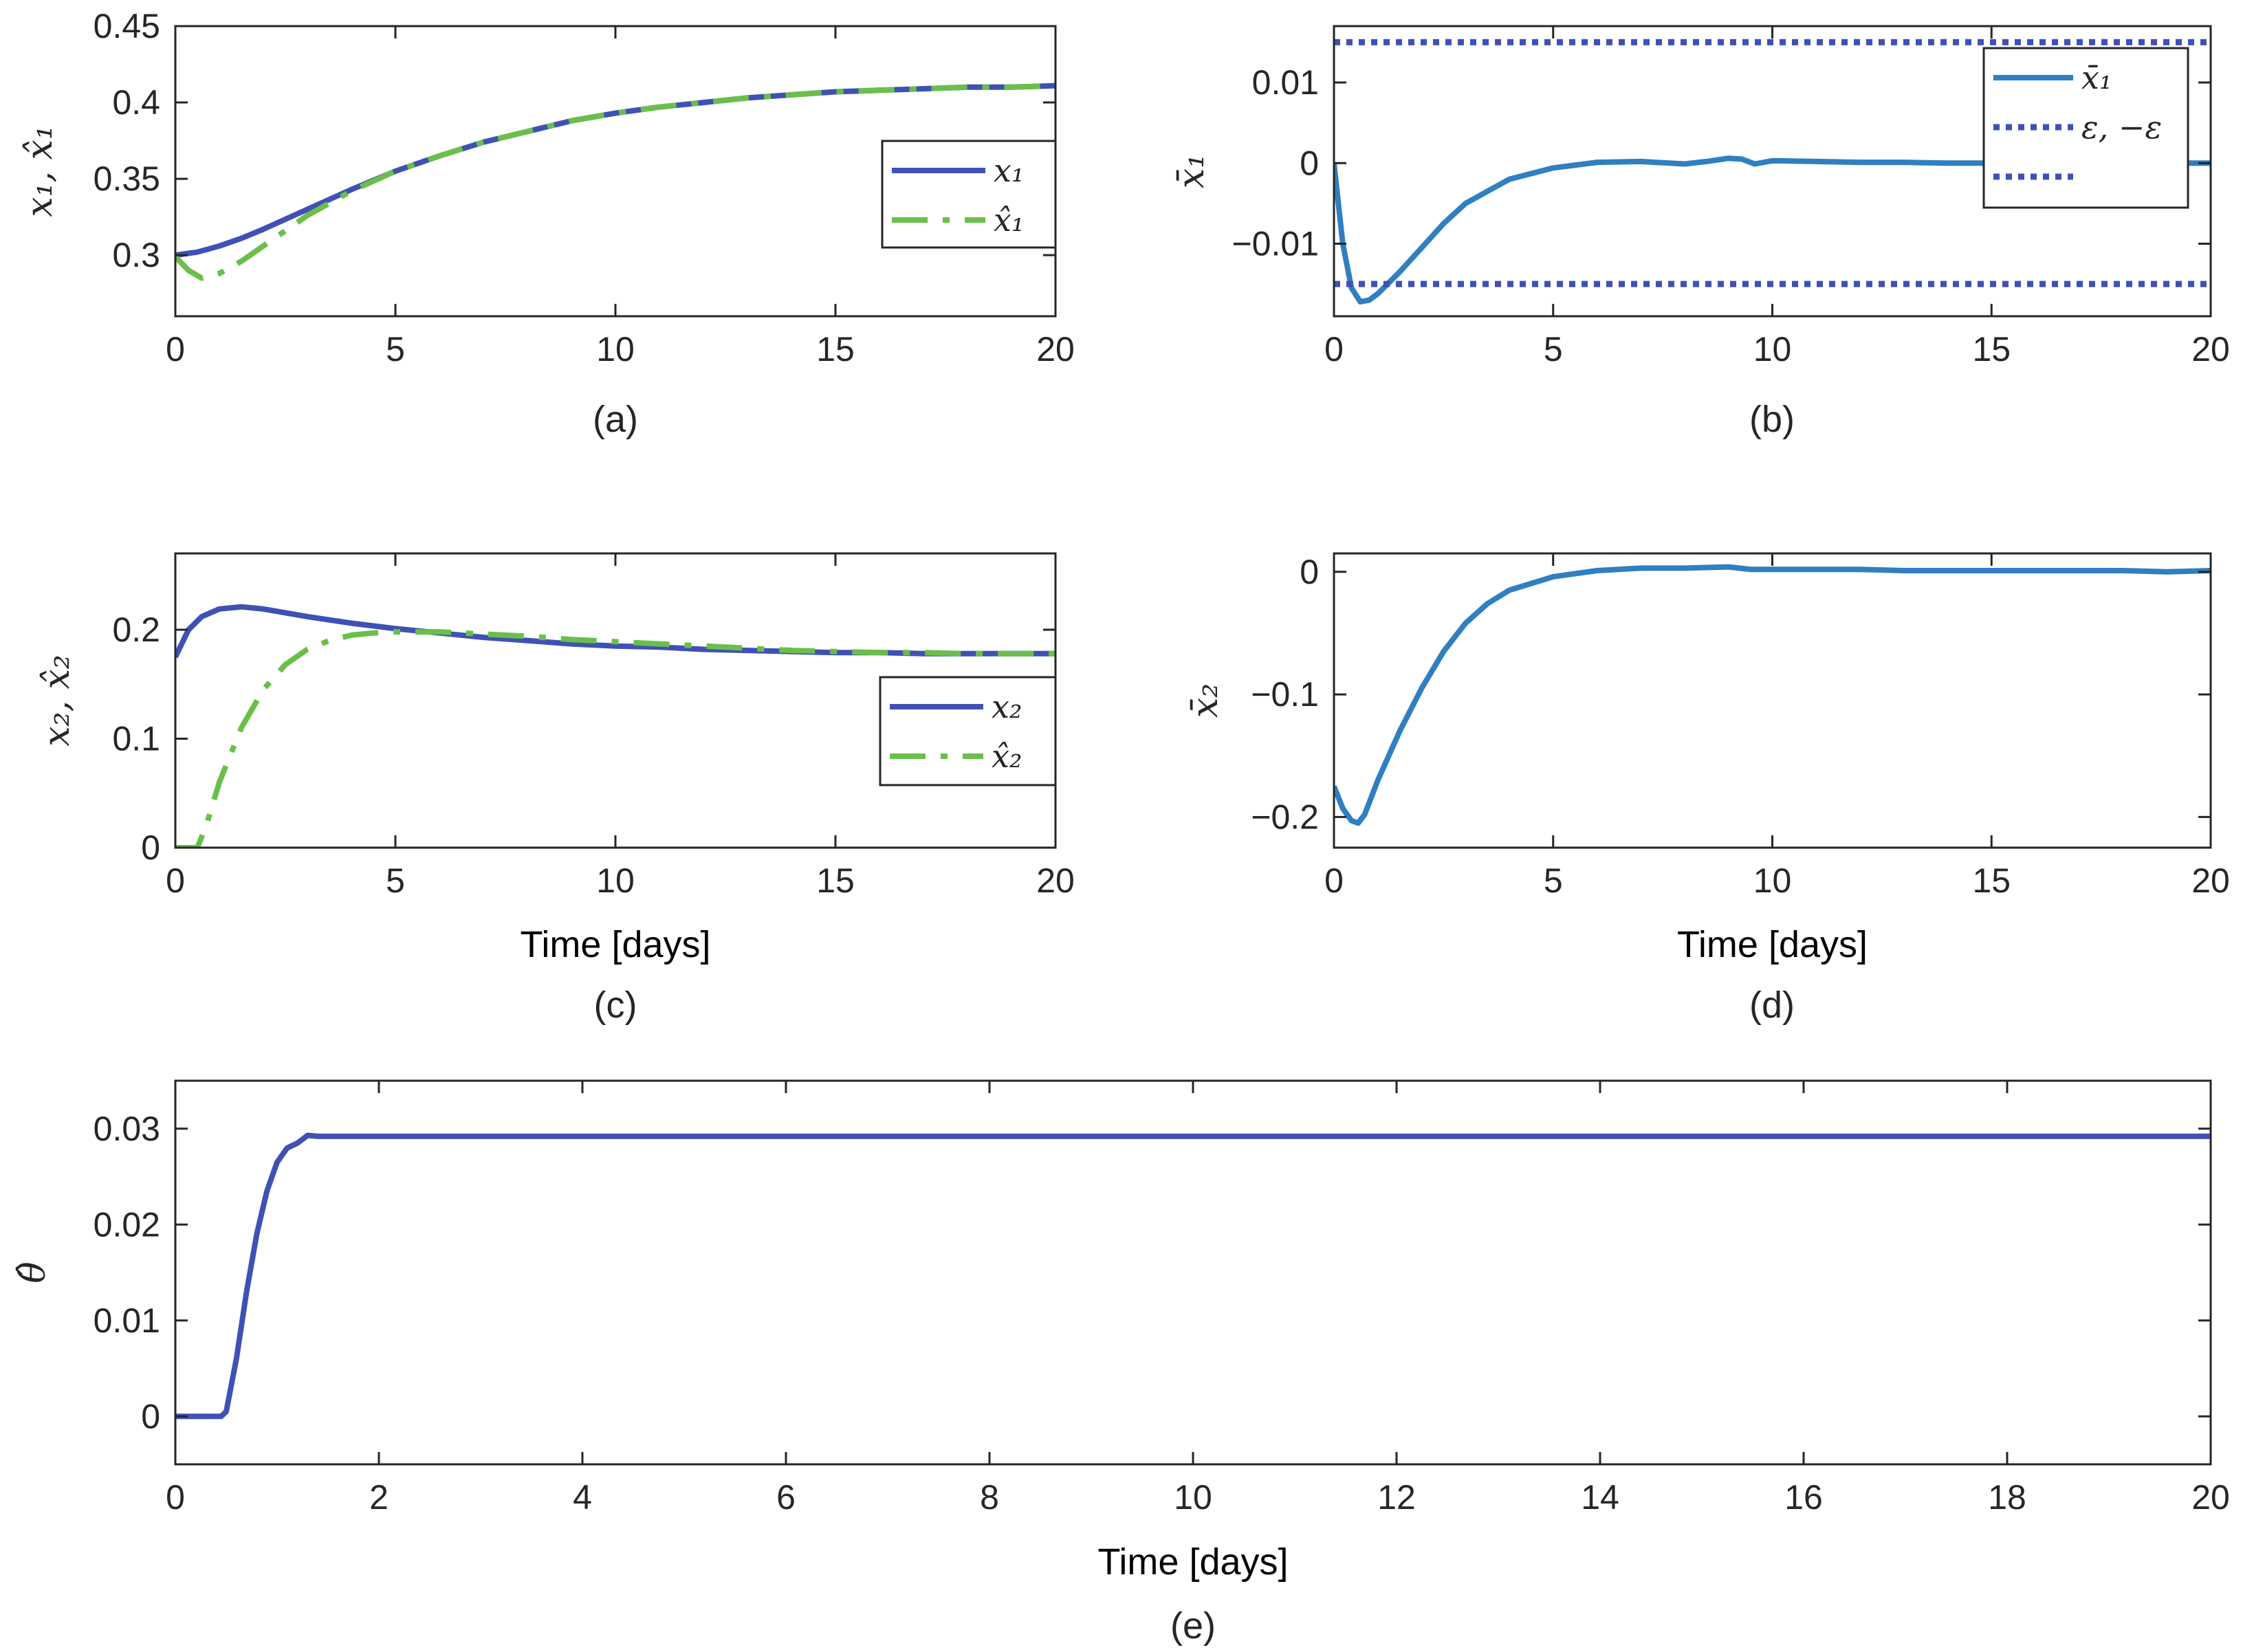  I want to click on x-tick-label-a-4: 20, so click(1055, 349).